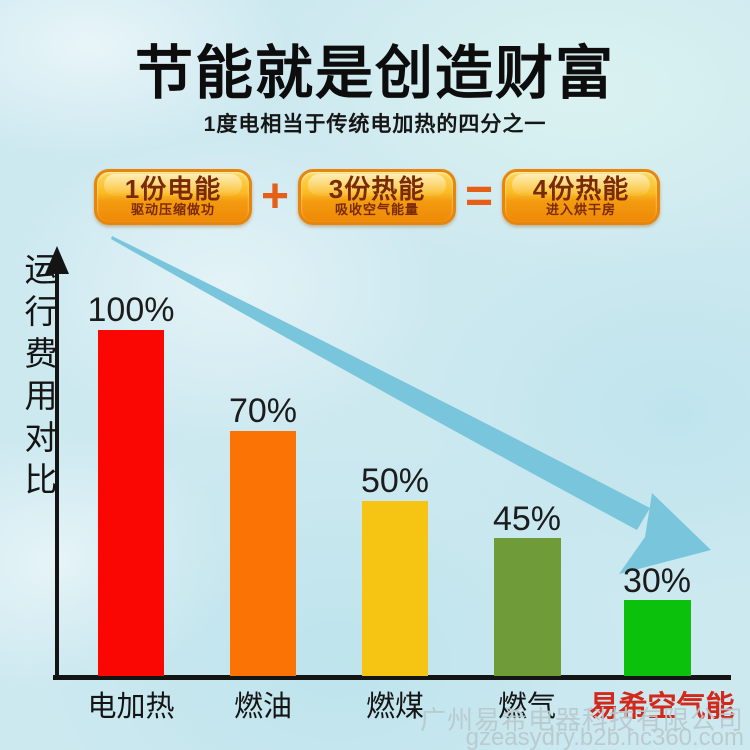 The image size is (750, 750). What do you see at coordinates (374, 73) in the screenshot?
I see `page-title: 节能就是创造财富` at bounding box center [374, 73].